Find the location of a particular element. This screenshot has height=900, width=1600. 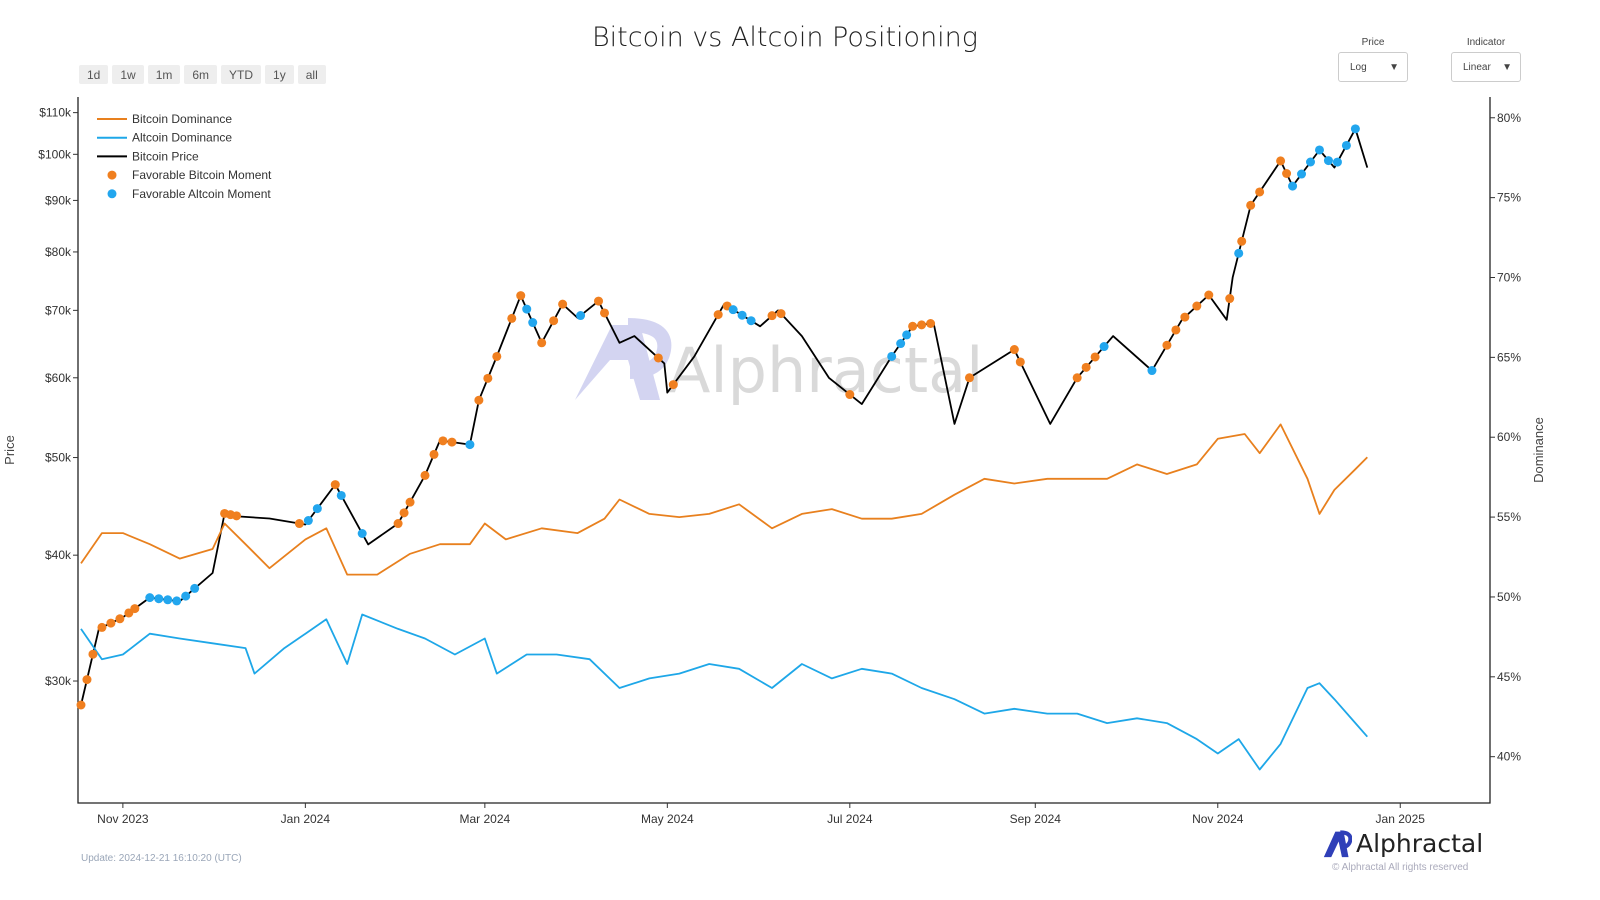

y-tick-label: $90k is located at coordinates (58, 200).